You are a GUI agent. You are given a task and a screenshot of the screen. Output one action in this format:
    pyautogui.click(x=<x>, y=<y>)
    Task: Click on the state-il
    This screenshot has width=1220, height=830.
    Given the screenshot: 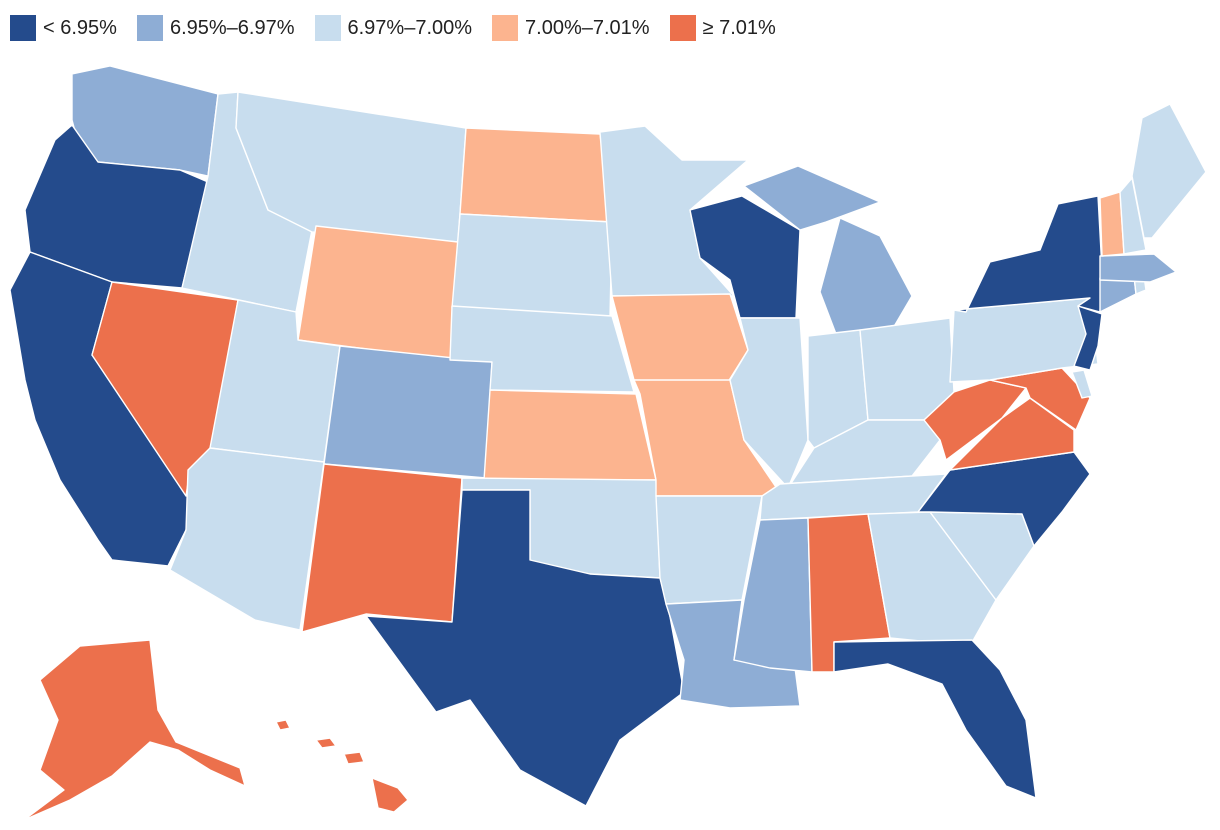 What is the action you would take?
    pyautogui.click(x=769, y=403)
    